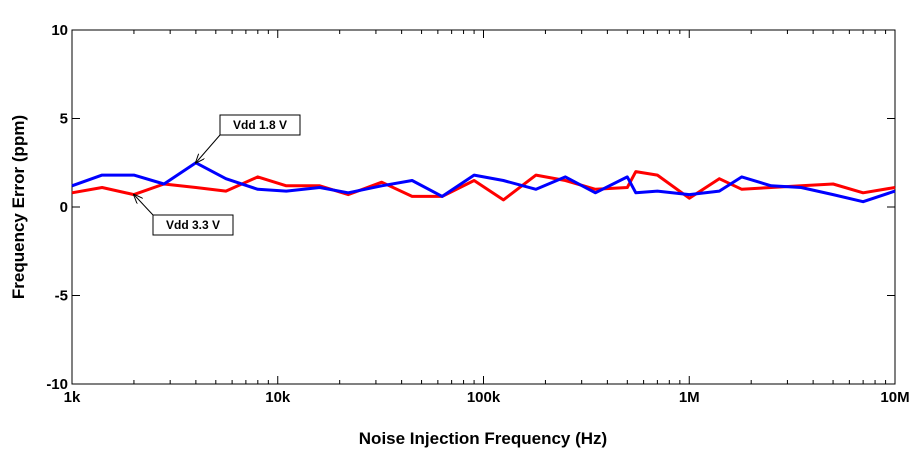  I want to click on y-tick-label: -5, so click(61, 296).